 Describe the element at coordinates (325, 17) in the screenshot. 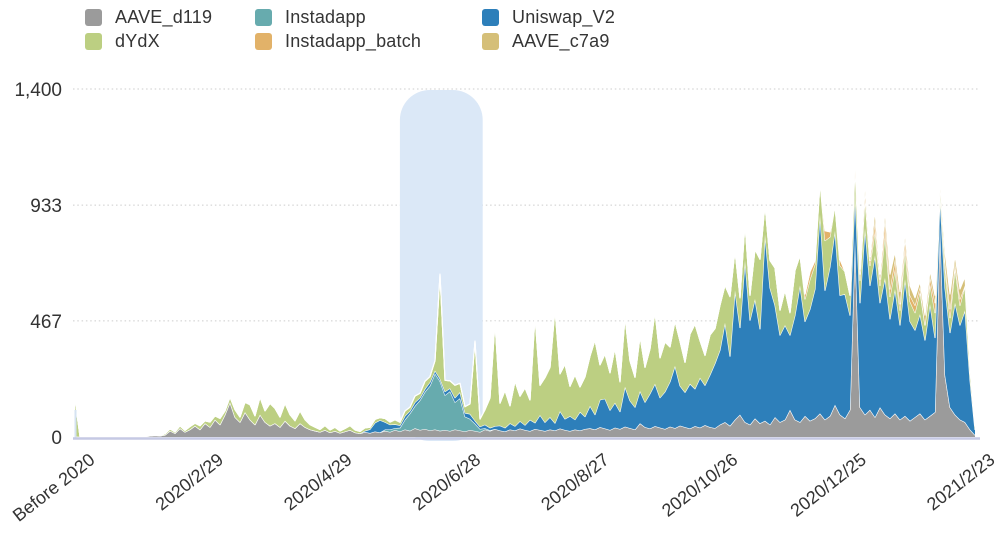

I see `legend-label: Instadapp` at that location.